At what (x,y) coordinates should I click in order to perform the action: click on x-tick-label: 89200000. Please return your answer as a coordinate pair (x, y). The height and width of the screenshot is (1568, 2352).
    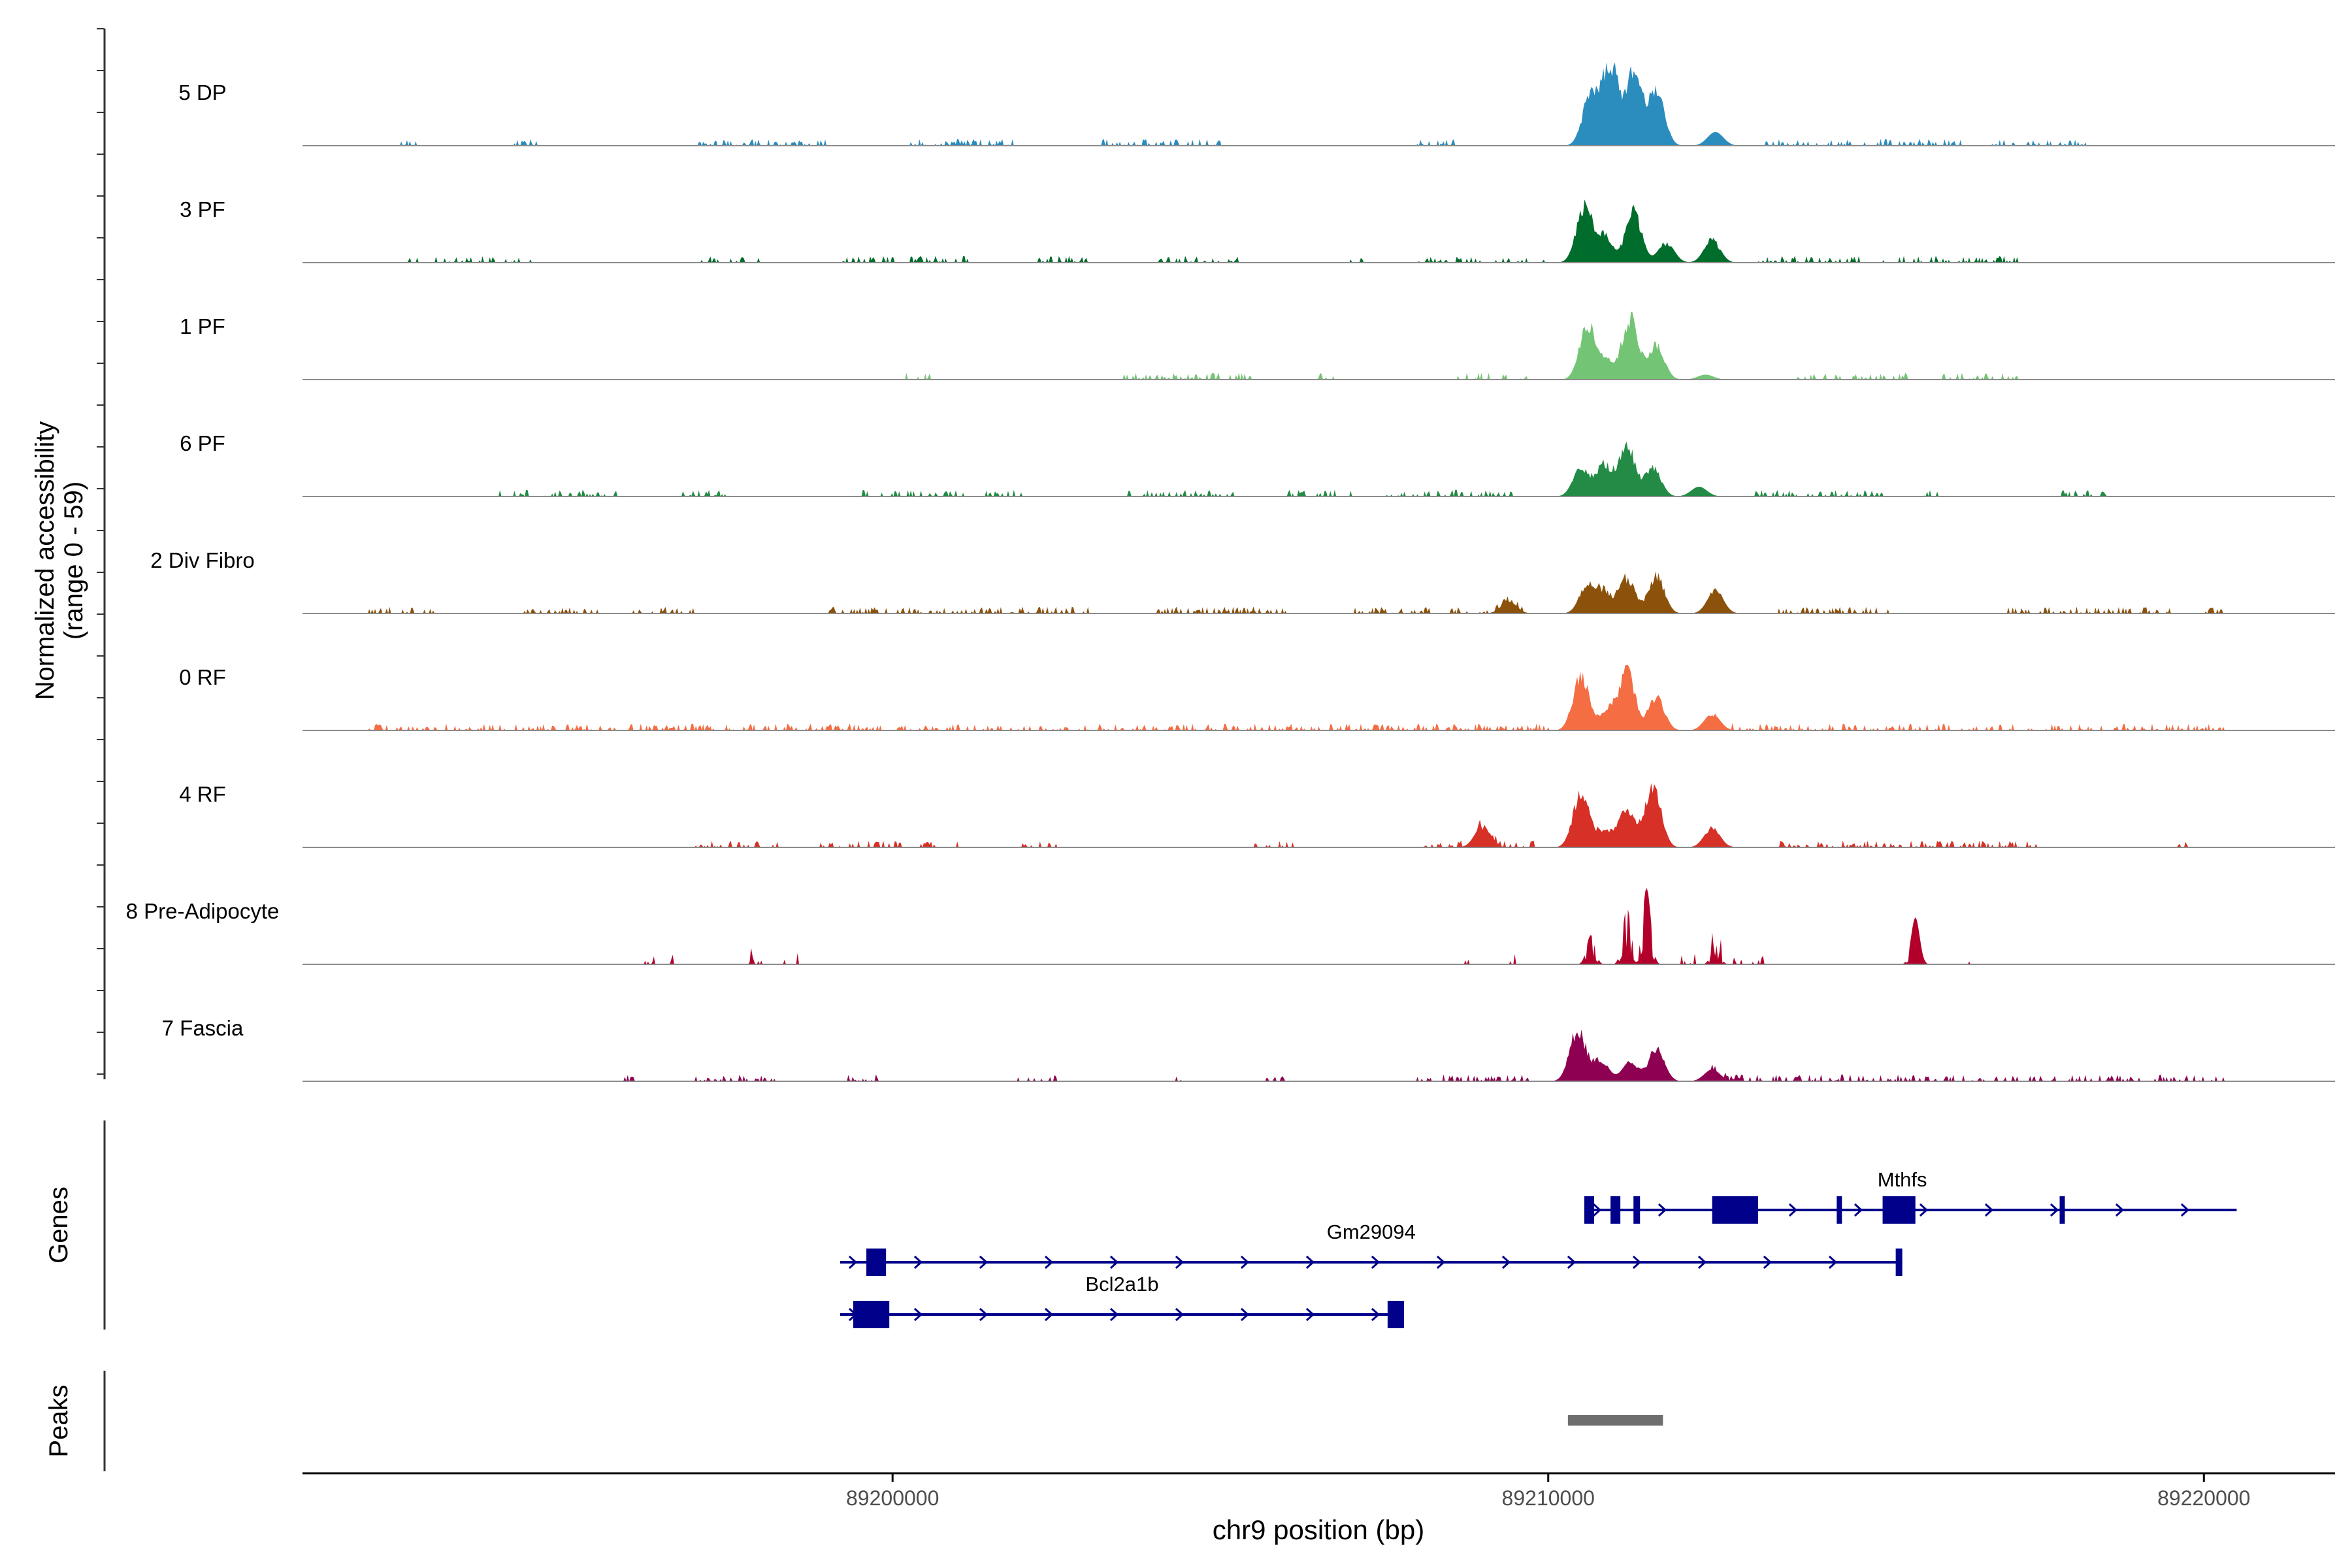
    Looking at the image, I should click on (892, 1498).